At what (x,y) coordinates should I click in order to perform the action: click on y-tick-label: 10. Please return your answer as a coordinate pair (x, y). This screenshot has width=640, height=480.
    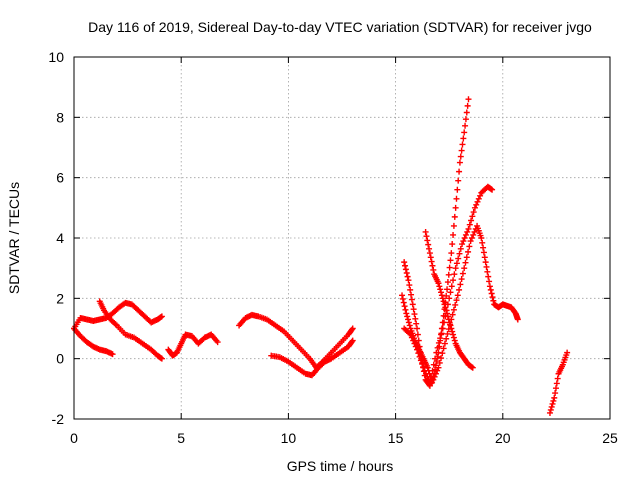
    Looking at the image, I should click on (56, 57).